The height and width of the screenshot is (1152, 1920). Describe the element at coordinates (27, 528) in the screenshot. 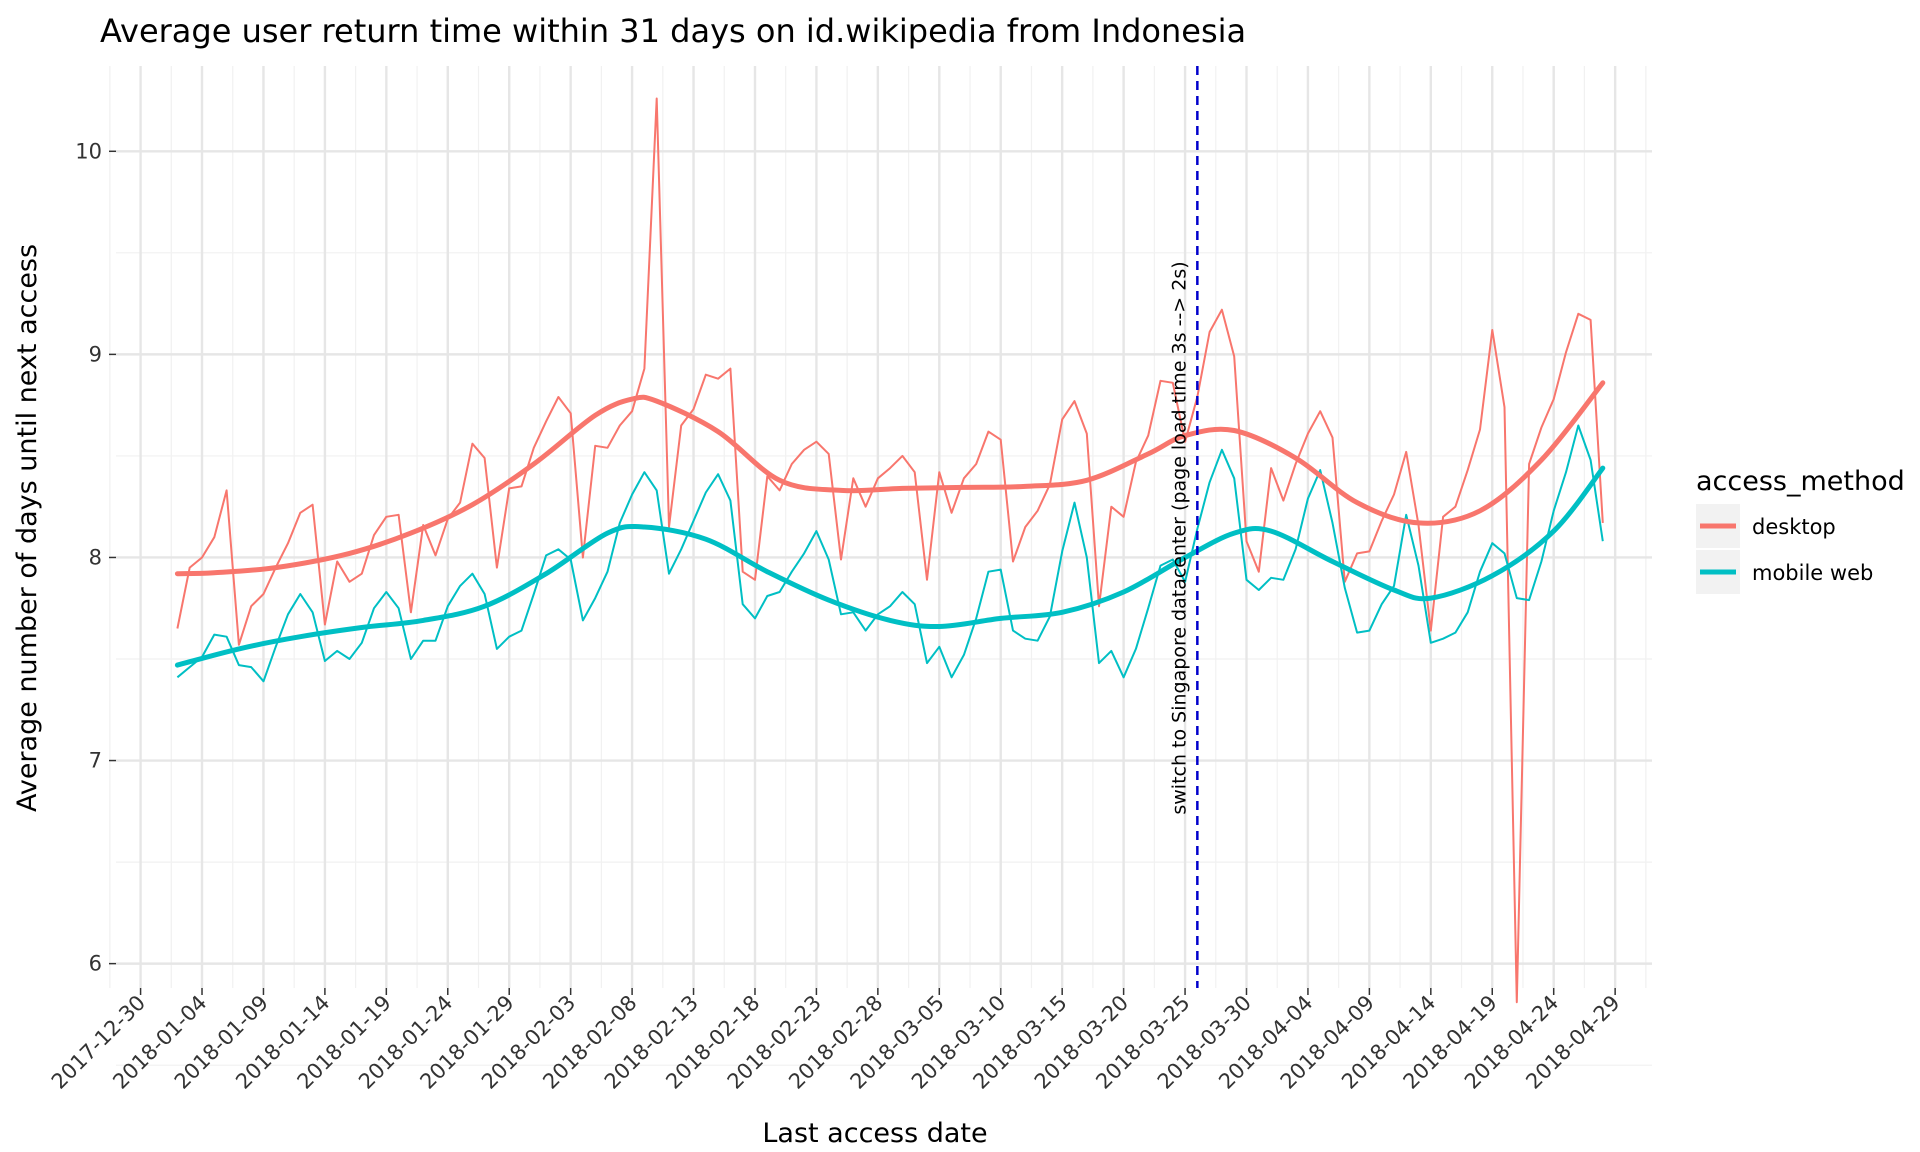

I see `y-axis-title: Average number of days until next access` at that location.